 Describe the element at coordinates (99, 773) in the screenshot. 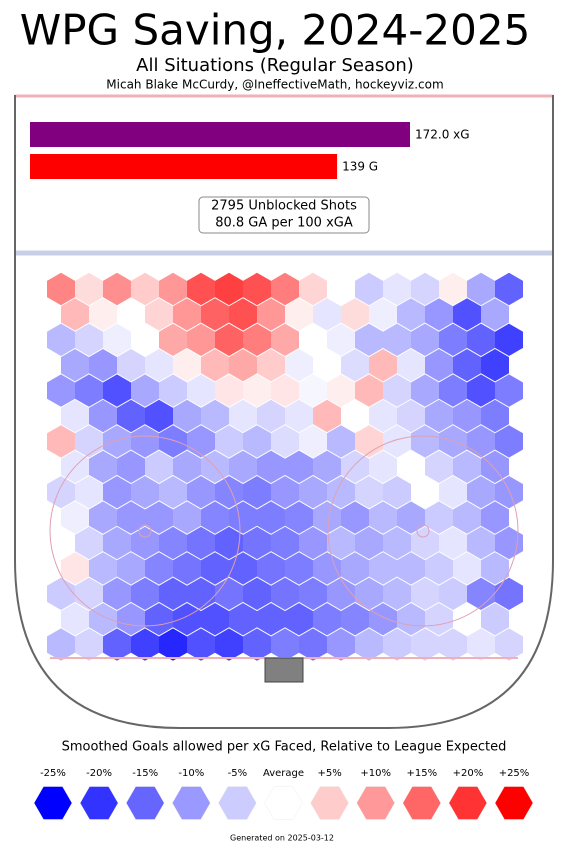

I see `legend-label: -20%` at that location.